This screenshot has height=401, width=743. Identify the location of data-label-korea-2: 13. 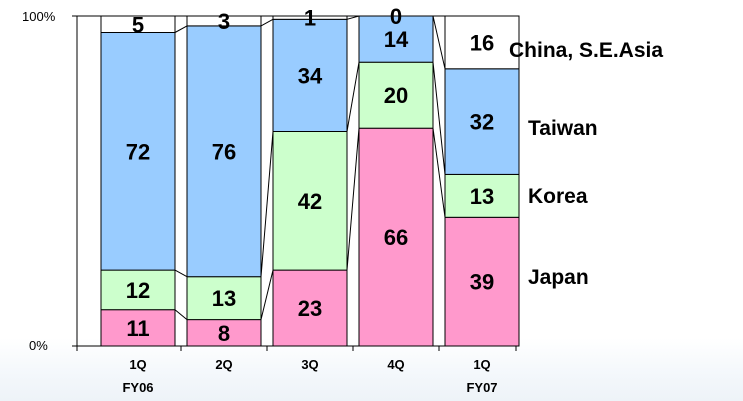
(224, 298).